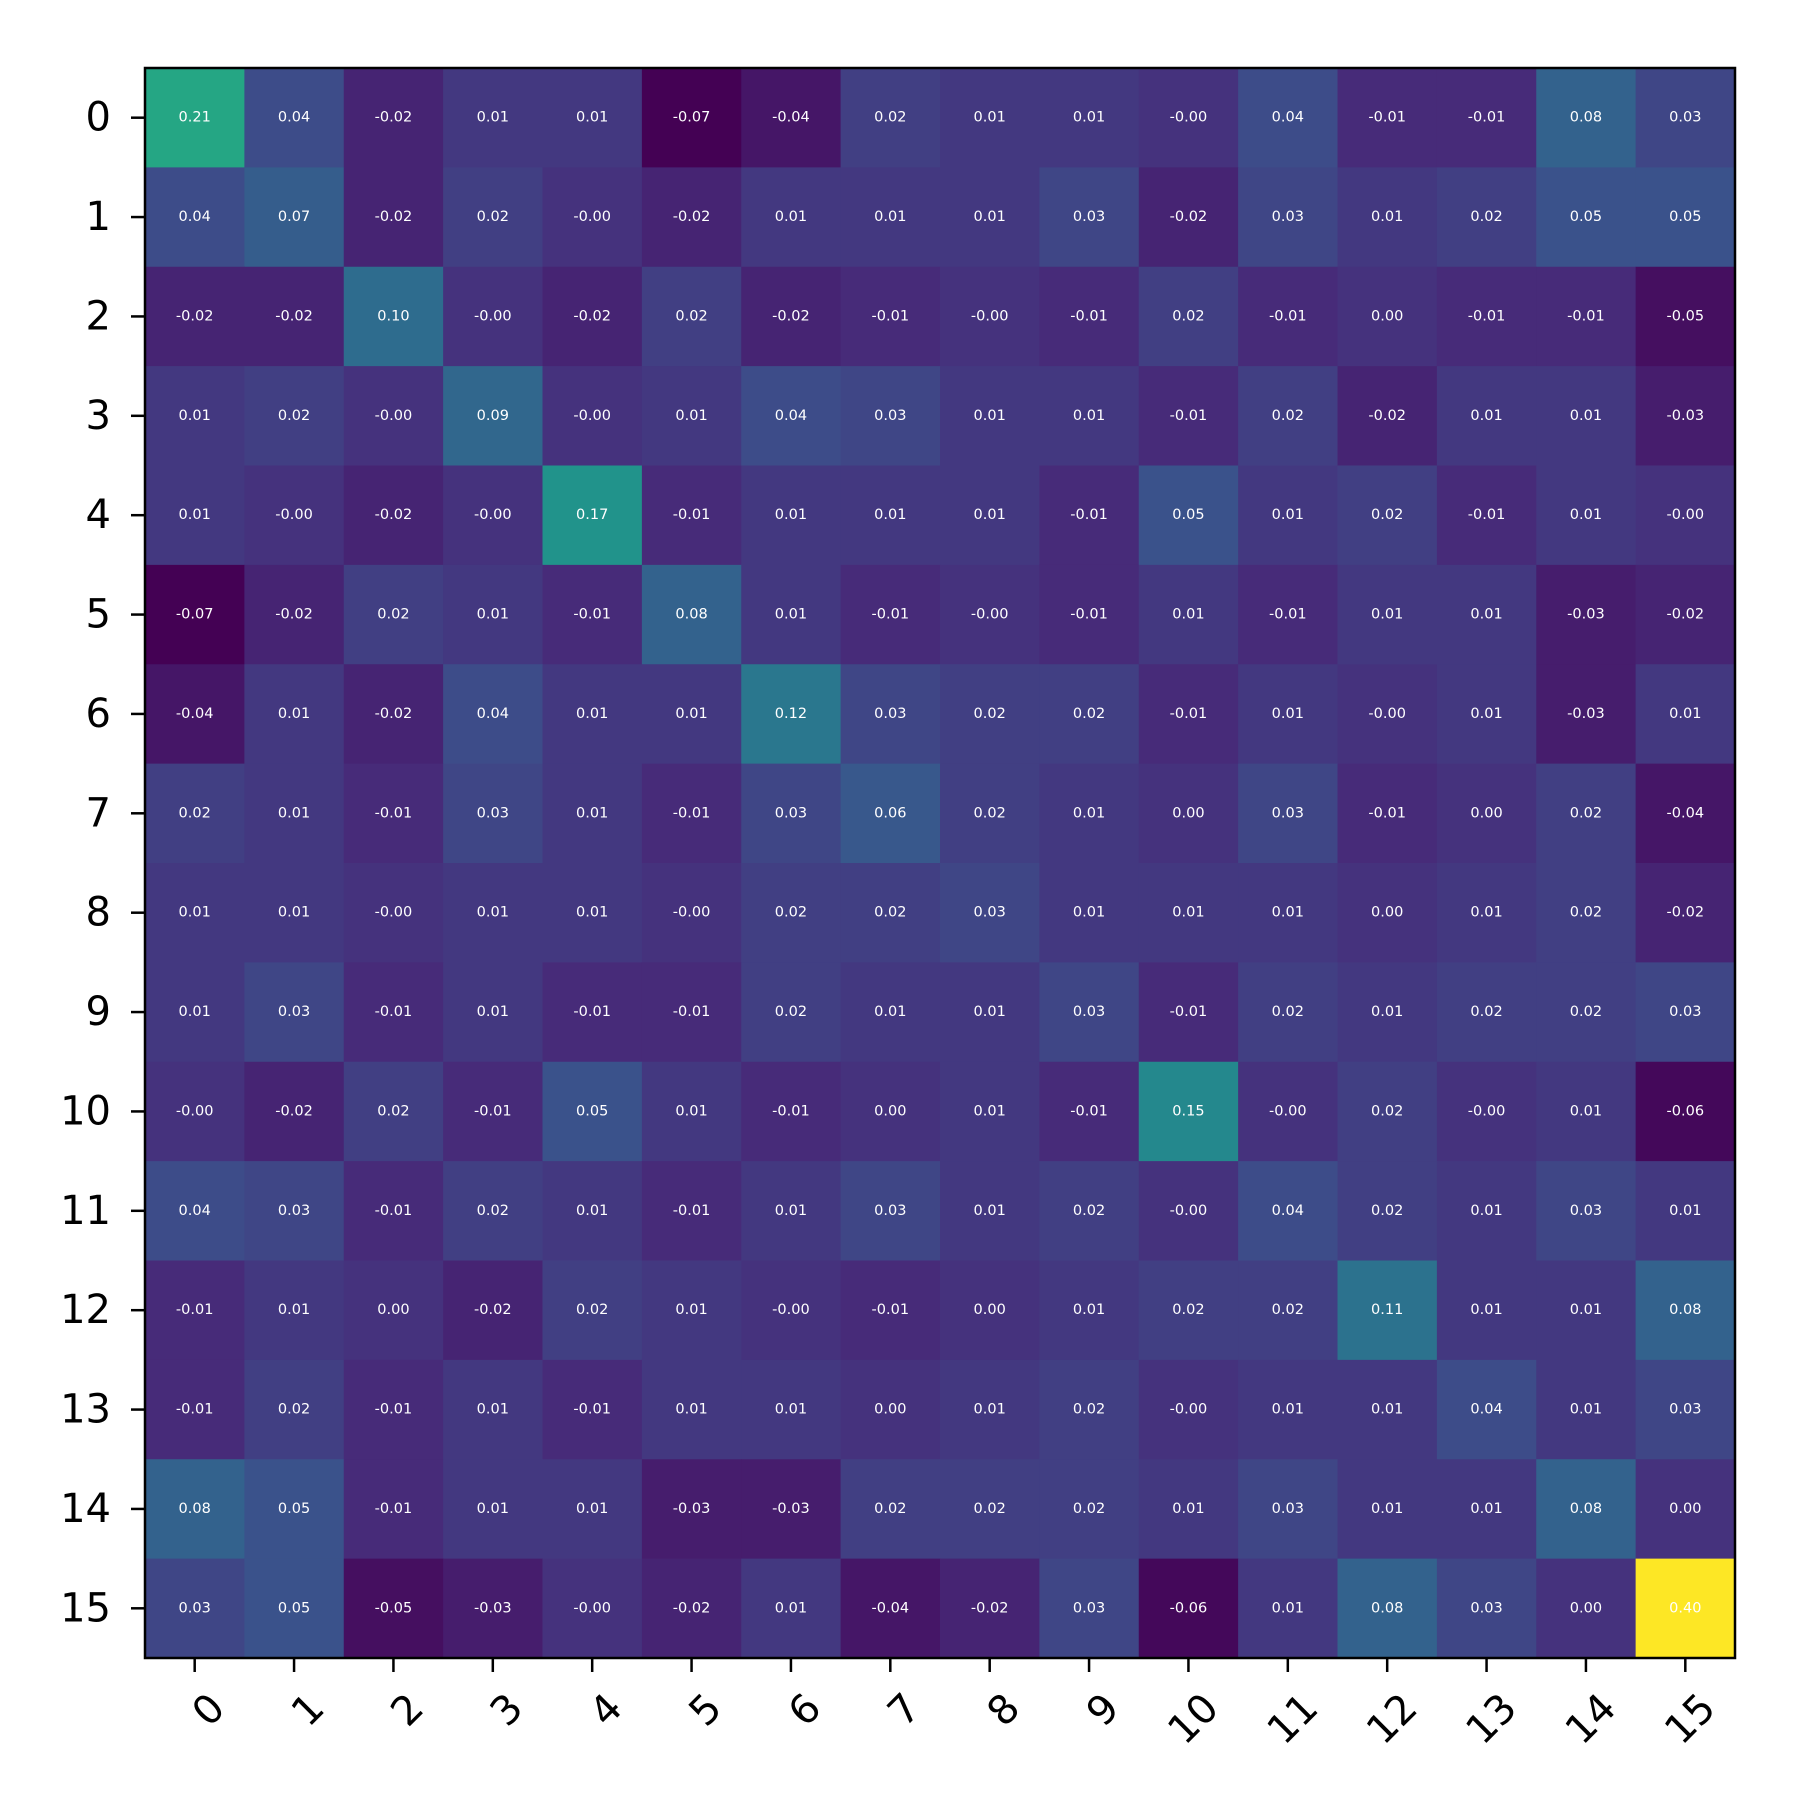  What do you see at coordinates (394, 1608) in the screenshot?
I see `cell-value-label: -0.05` at bounding box center [394, 1608].